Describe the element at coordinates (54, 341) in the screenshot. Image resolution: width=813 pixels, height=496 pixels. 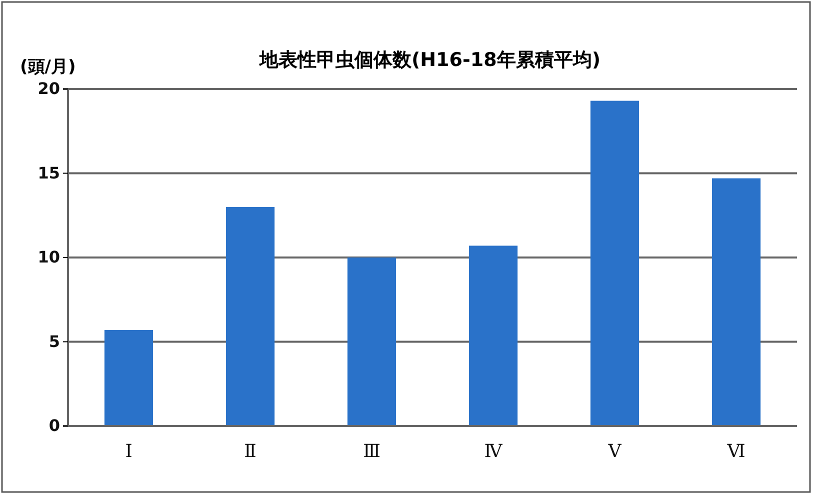
I see `y-tick-label: 5` at that location.